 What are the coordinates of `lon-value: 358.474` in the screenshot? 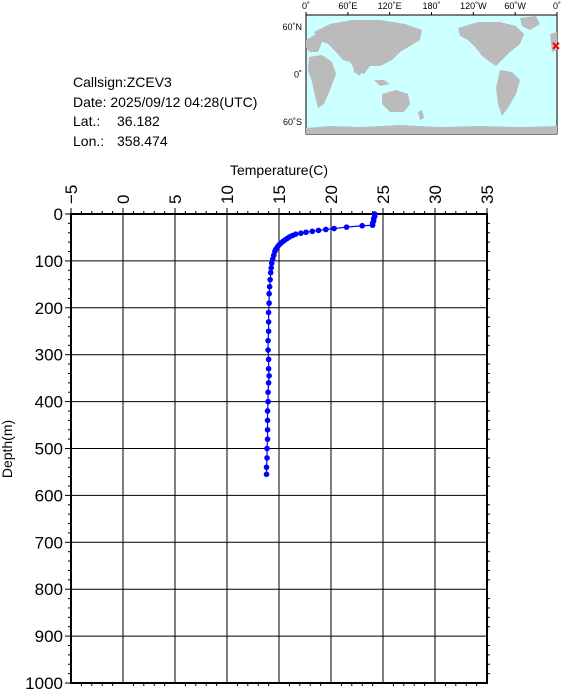 It's located at (142, 141).